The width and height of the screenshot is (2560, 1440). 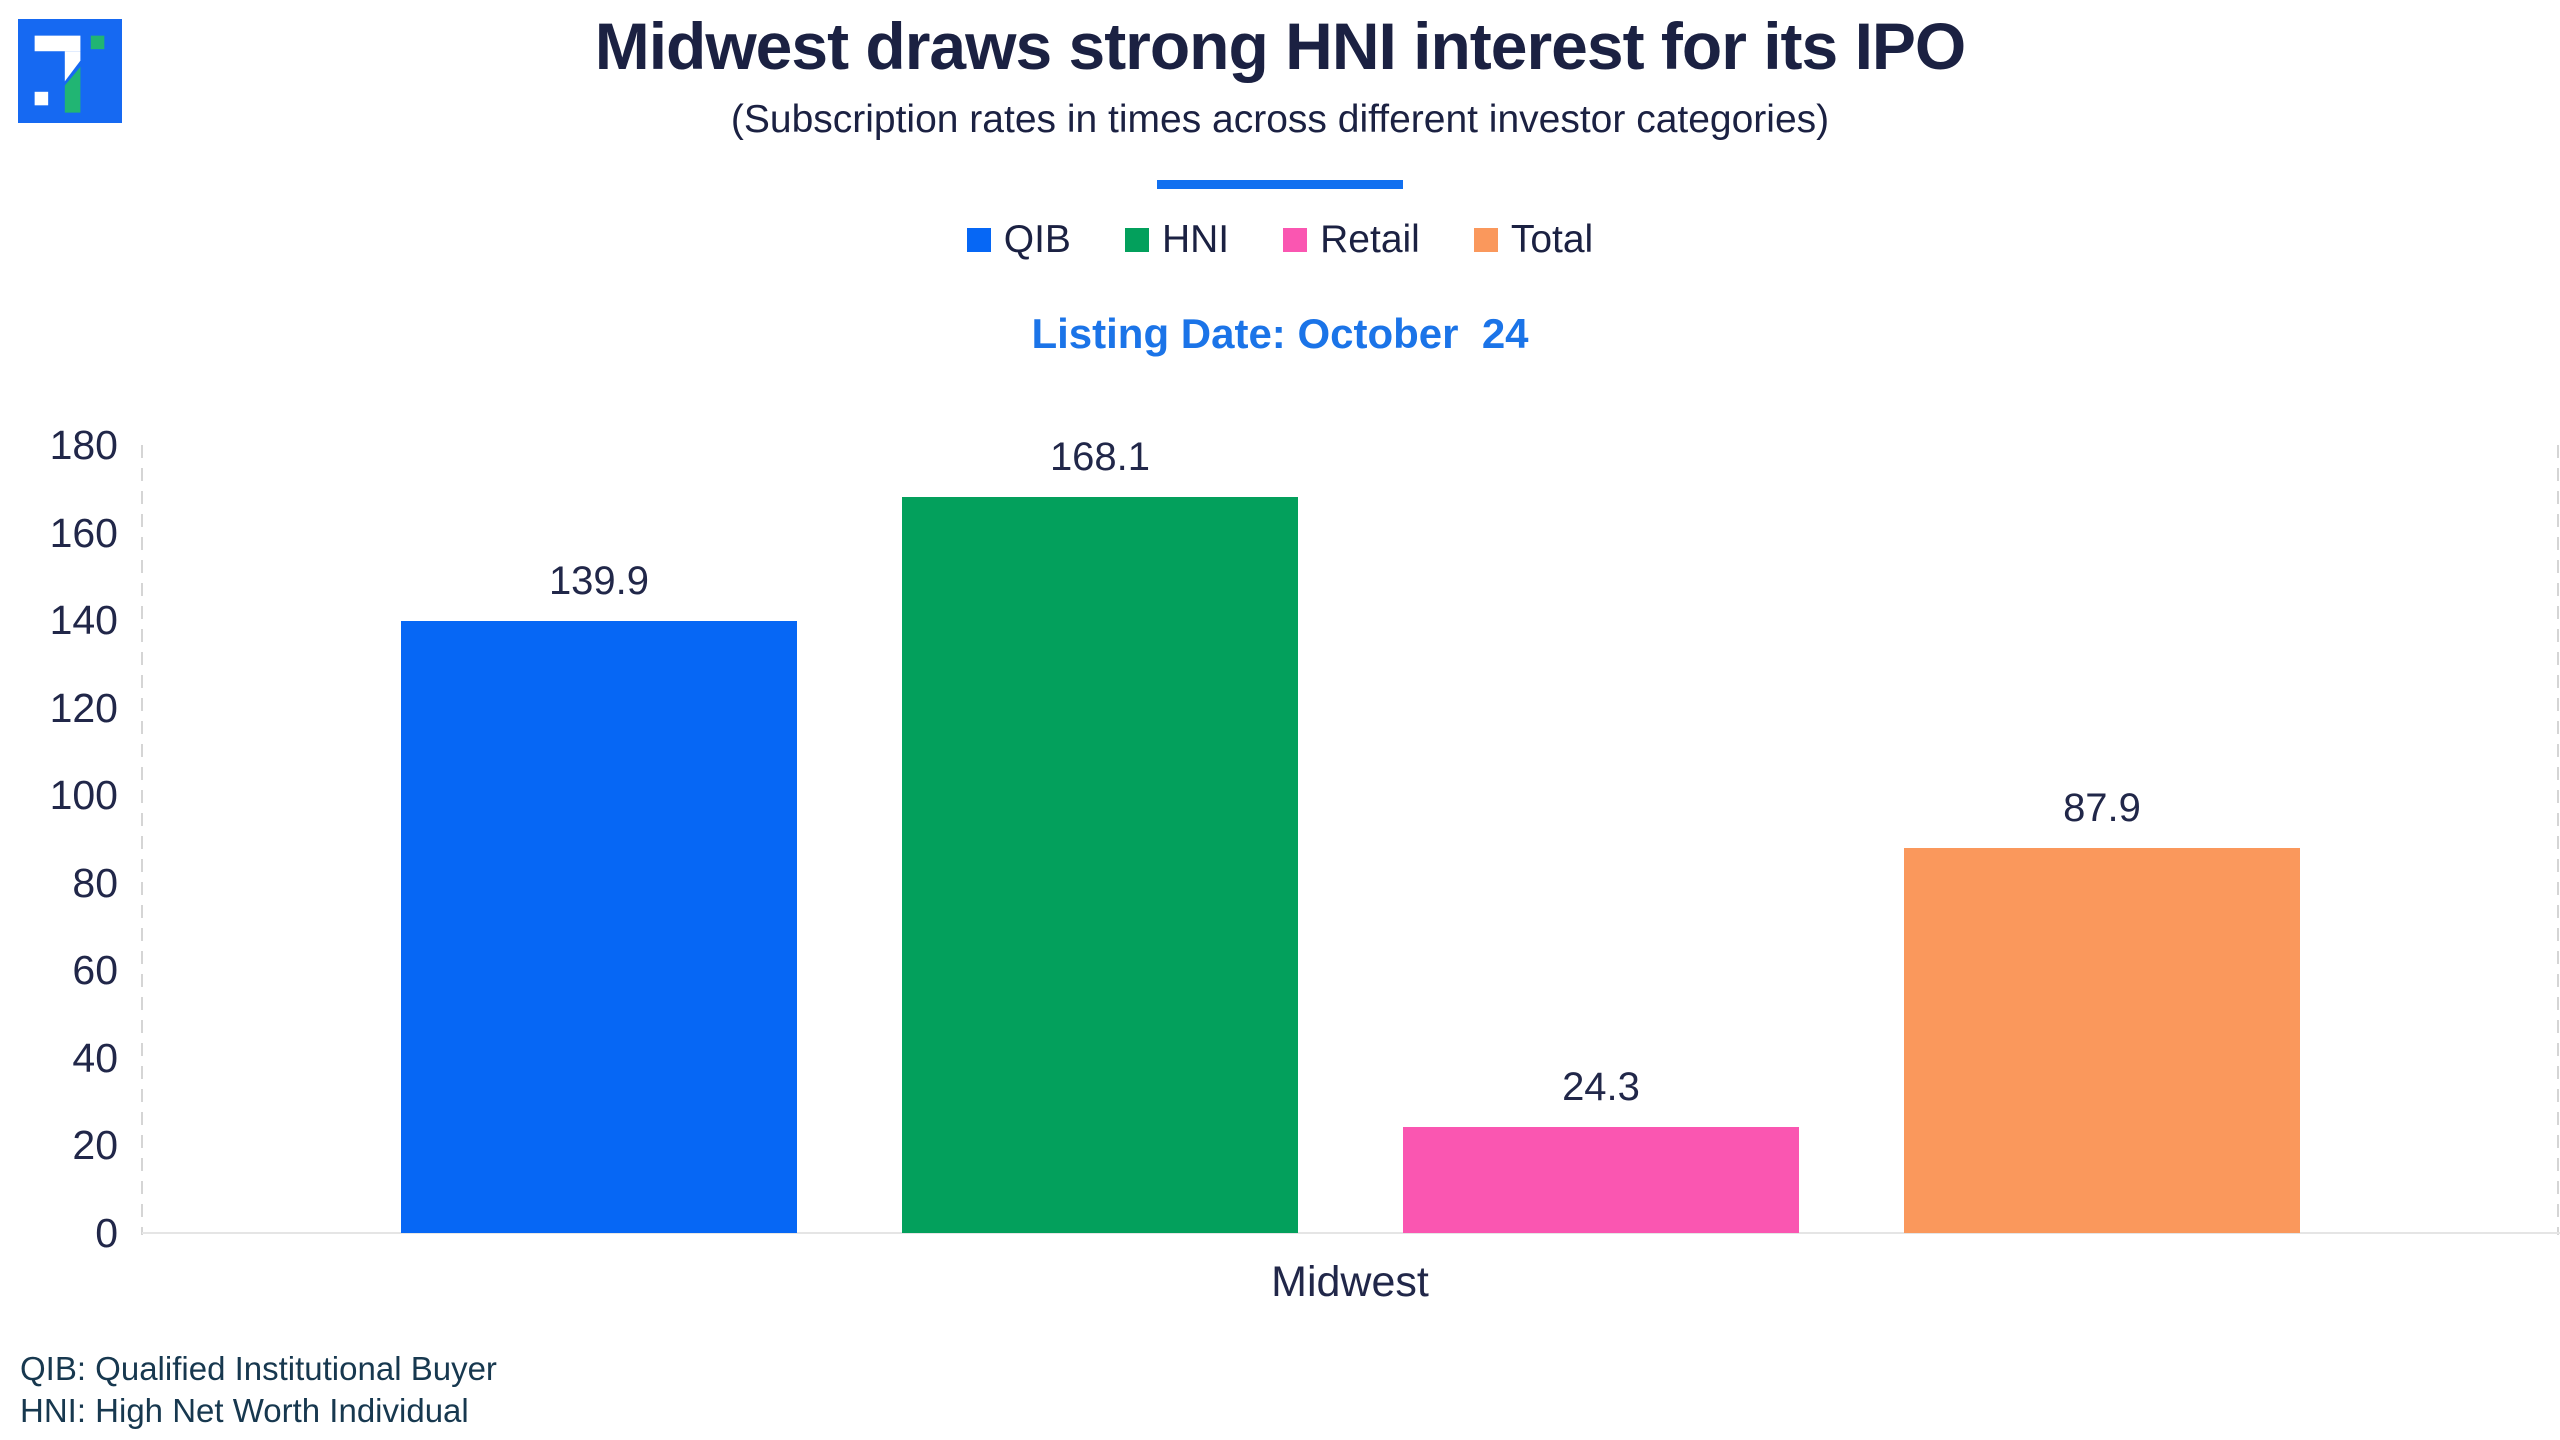 What do you see at coordinates (1136, 240) in the screenshot?
I see `legend-marker-hni` at bounding box center [1136, 240].